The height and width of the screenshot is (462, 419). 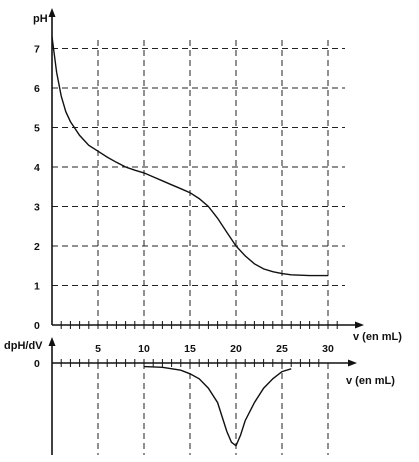 What do you see at coordinates (236, 349) in the screenshot?
I see `x-tick-label: 20` at bounding box center [236, 349].